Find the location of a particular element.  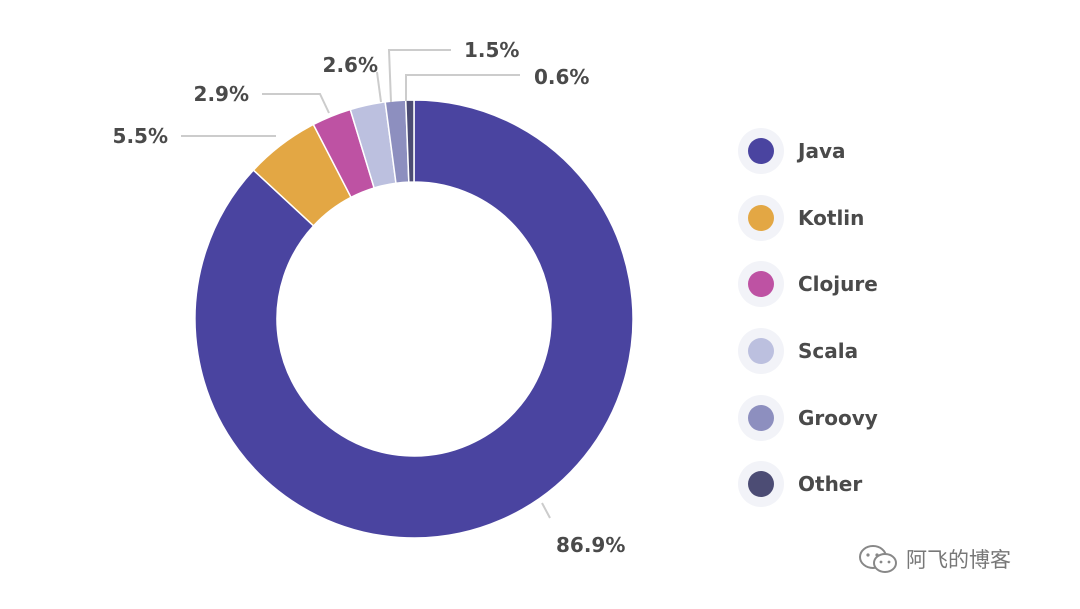

legend-item-groovy: Groovy is located at coordinates (808, 417).